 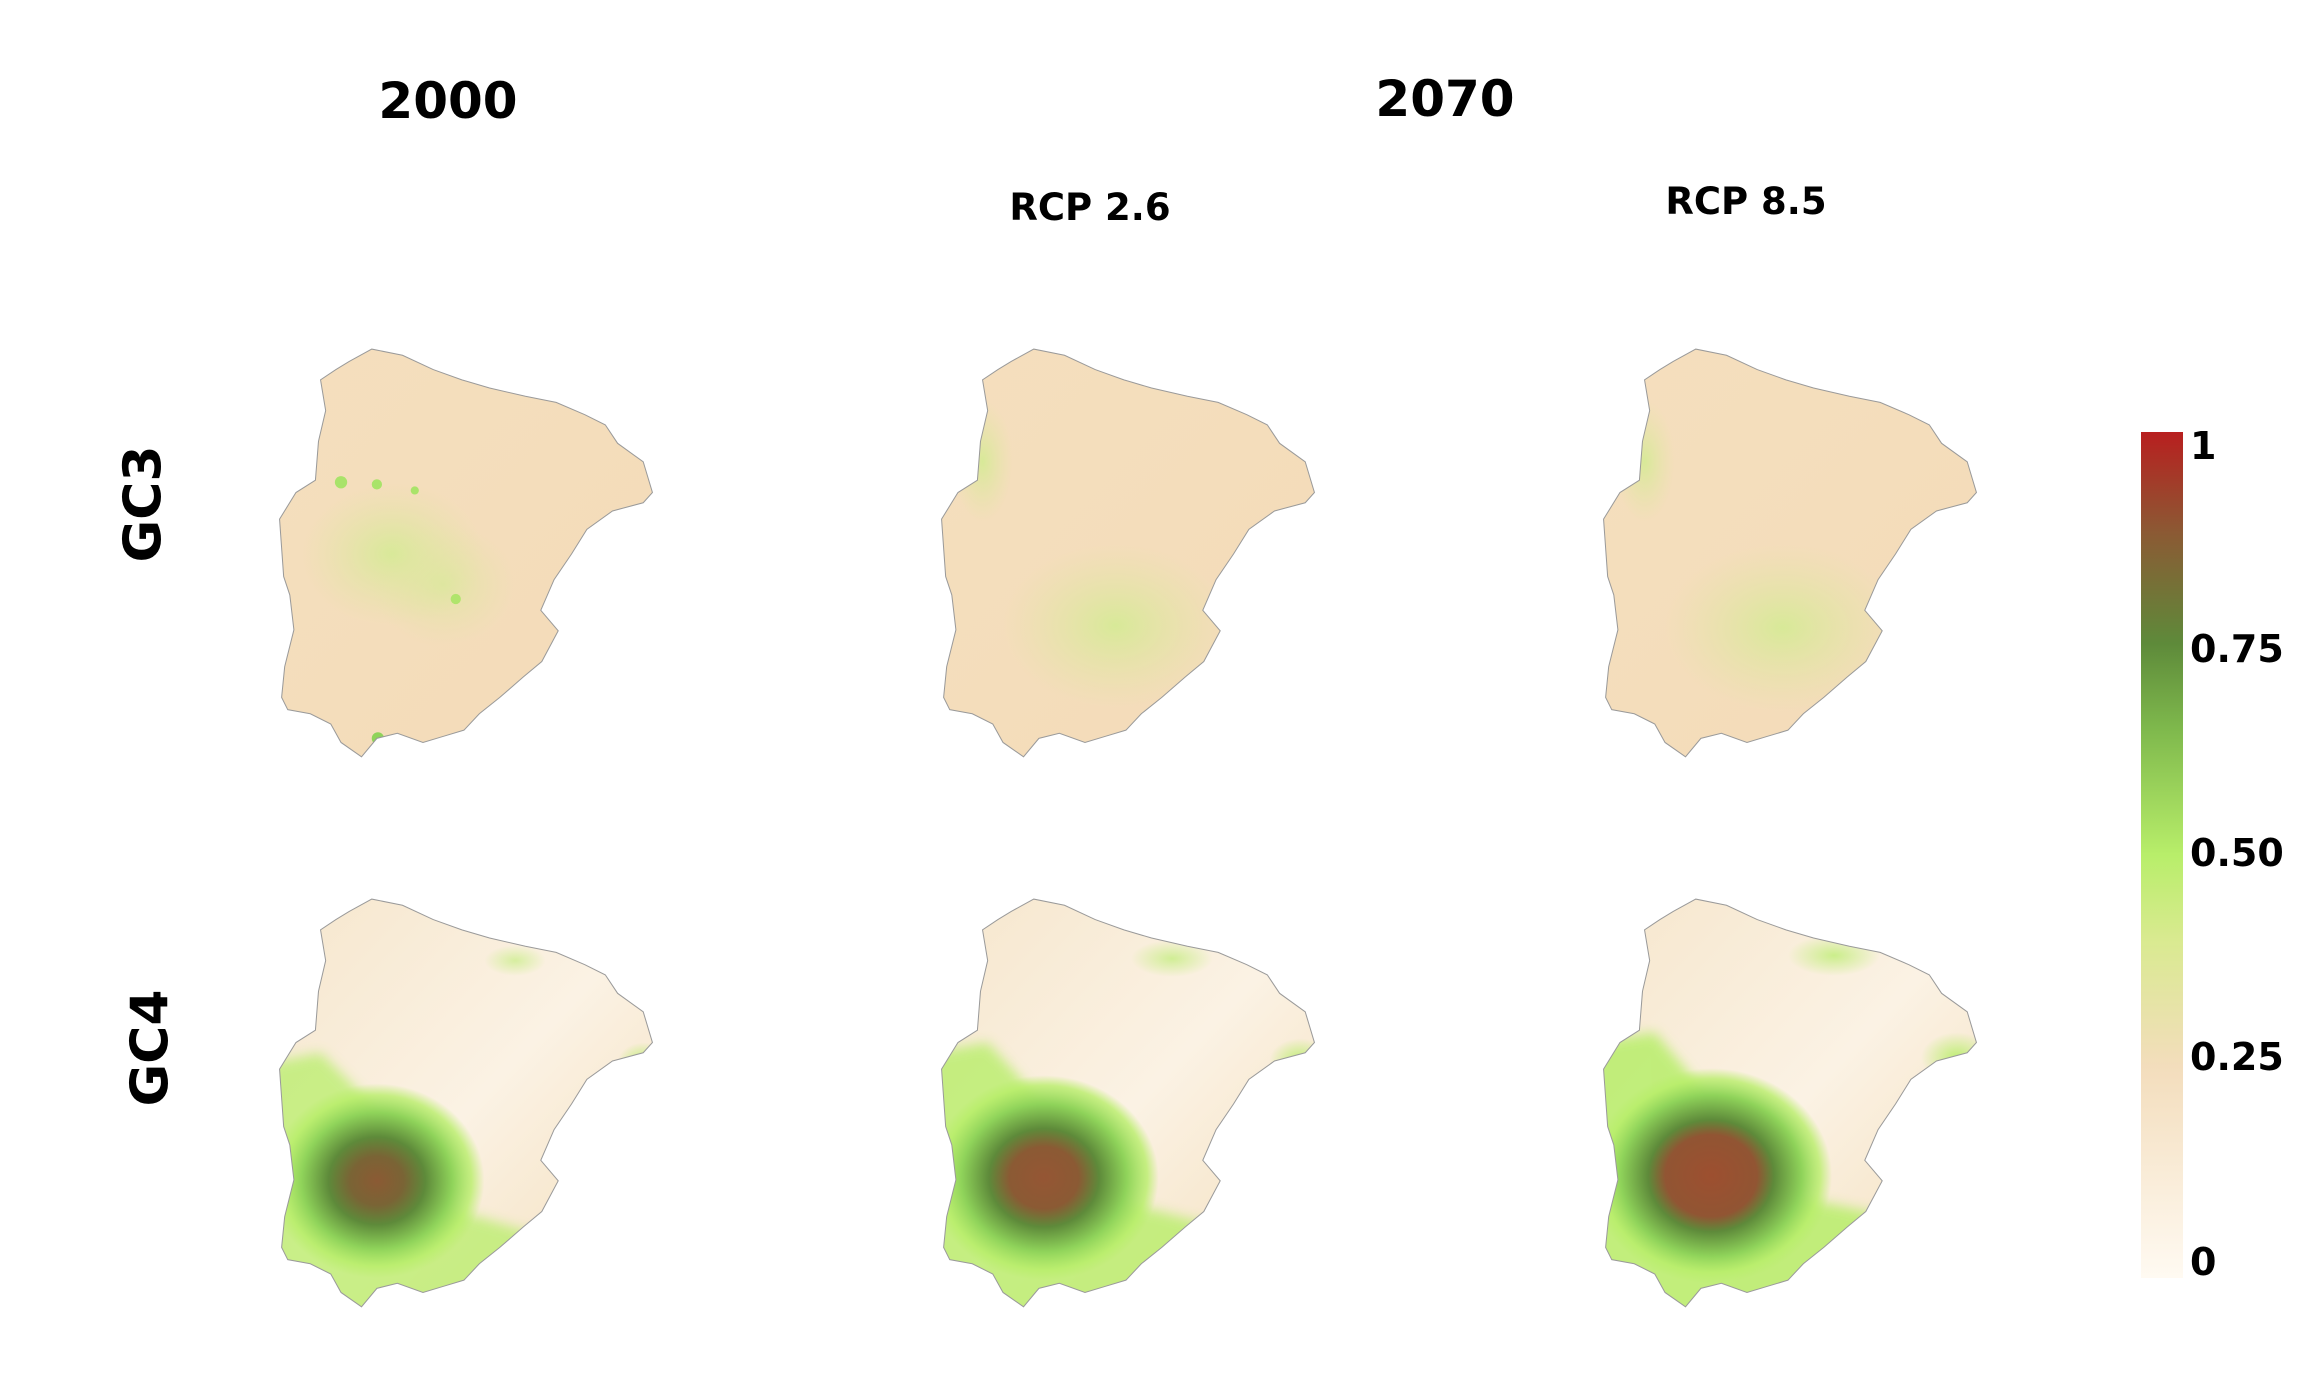 What do you see at coordinates (466, 553) in the screenshot?
I see `map-gc3-2000` at bounding box center [466, 553].